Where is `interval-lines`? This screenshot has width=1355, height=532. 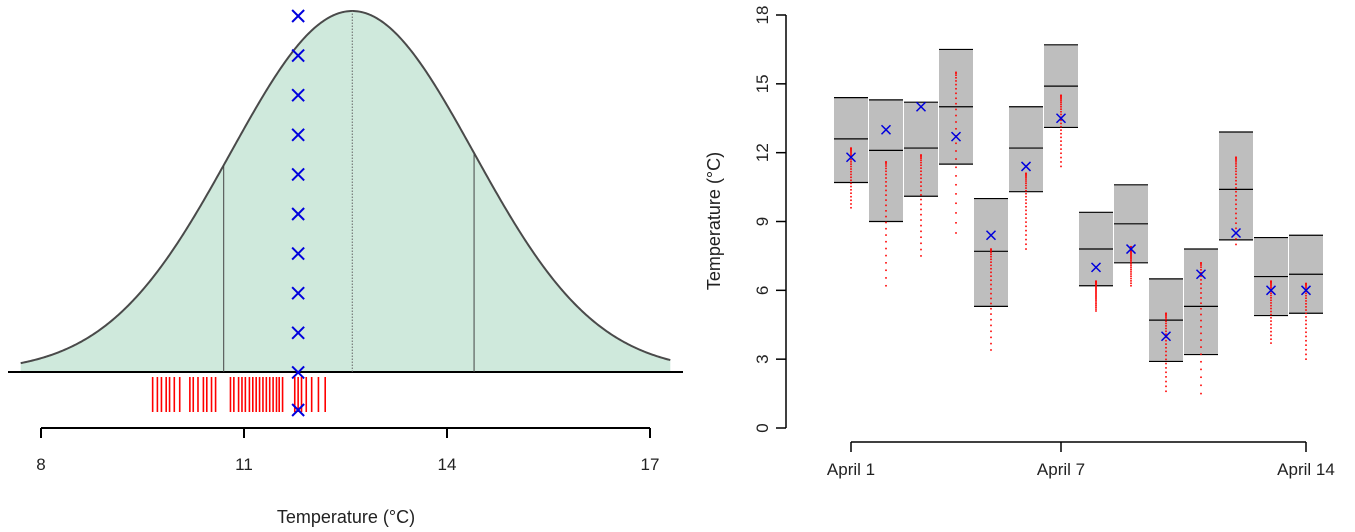 interval-lines is located at coordinates (349, 191).